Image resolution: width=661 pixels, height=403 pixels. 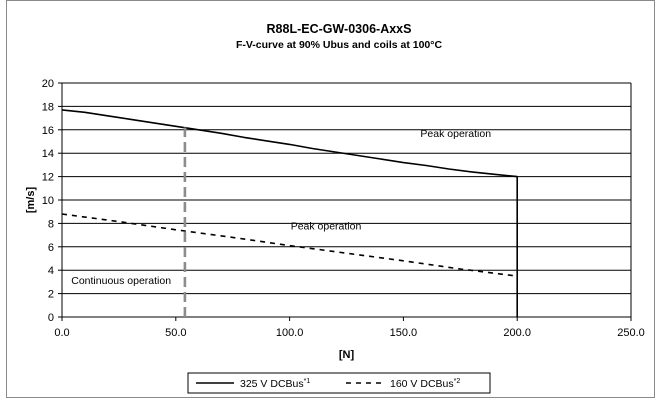 What do you see at coordinates (275, 384) in the screenshot?
I see `legend-label: 325 V DCBus*1` at bounding box center [275, 384].